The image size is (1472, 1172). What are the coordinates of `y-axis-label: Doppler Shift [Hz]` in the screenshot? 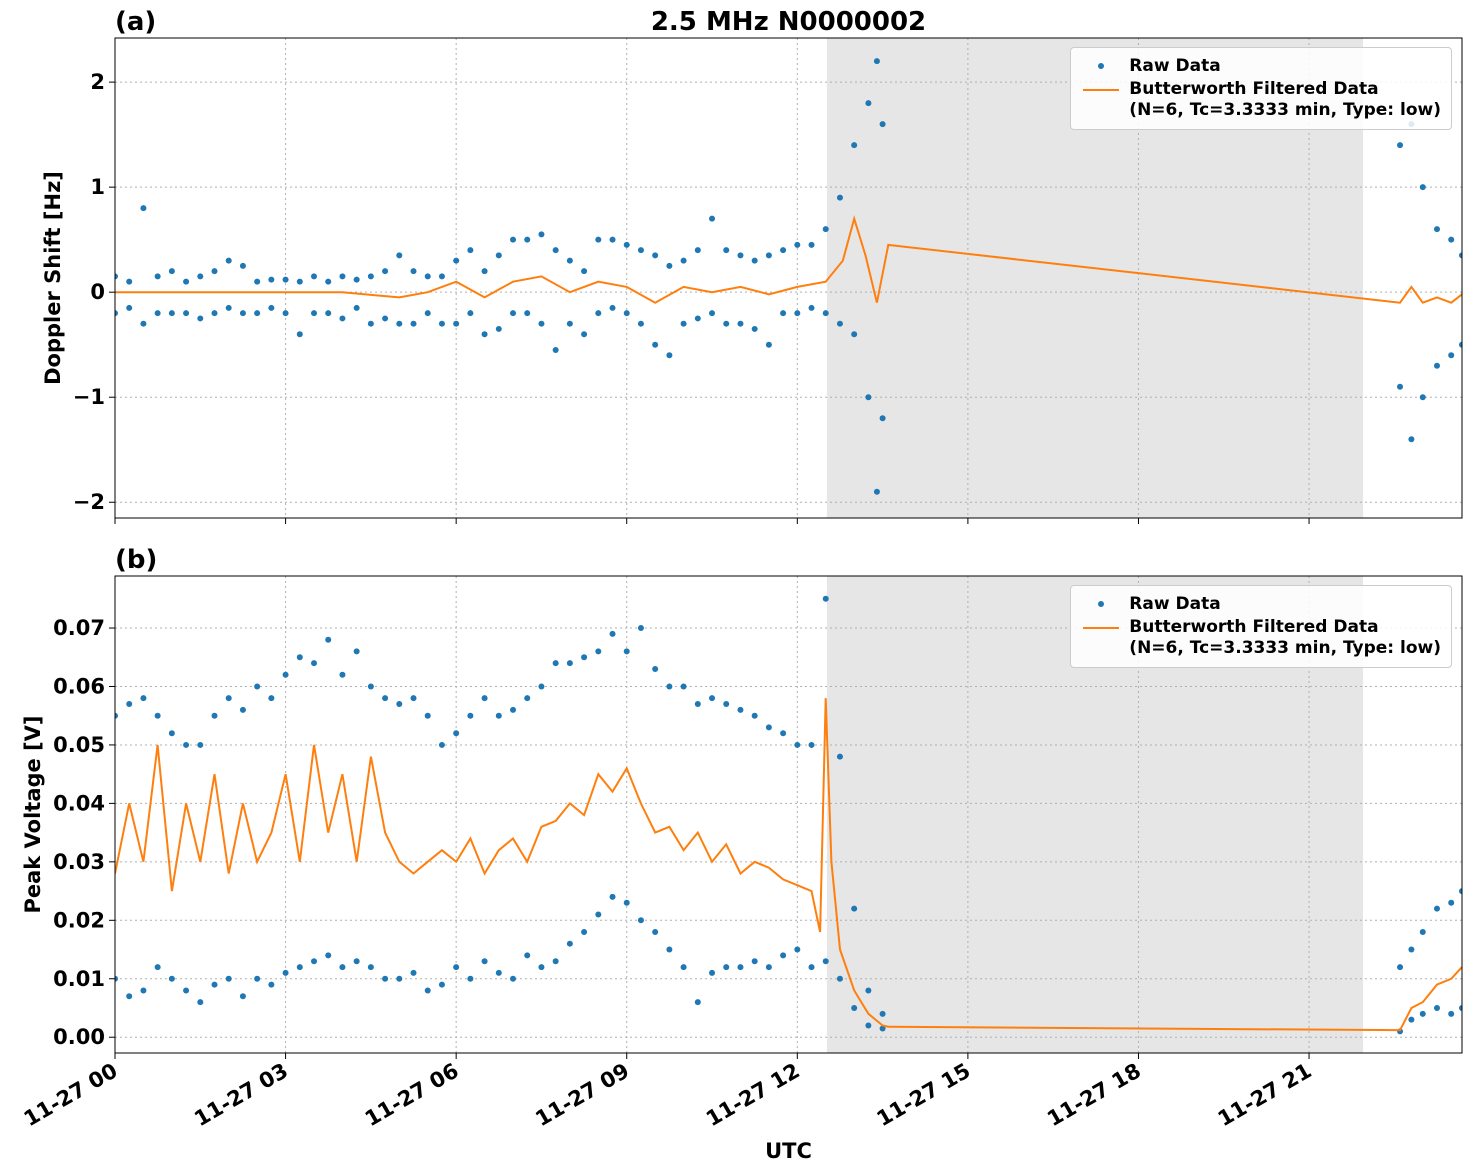 It's located at (53, 278).